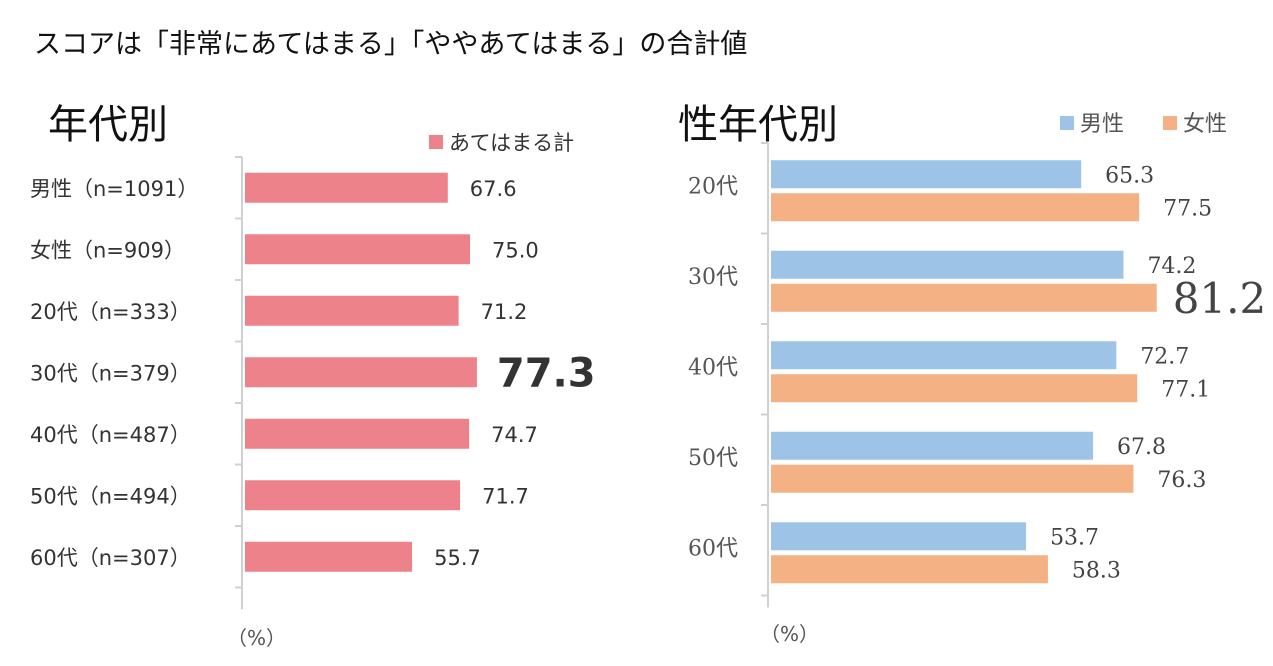  I want to click on data-label: 75.0, so click(515, 250).